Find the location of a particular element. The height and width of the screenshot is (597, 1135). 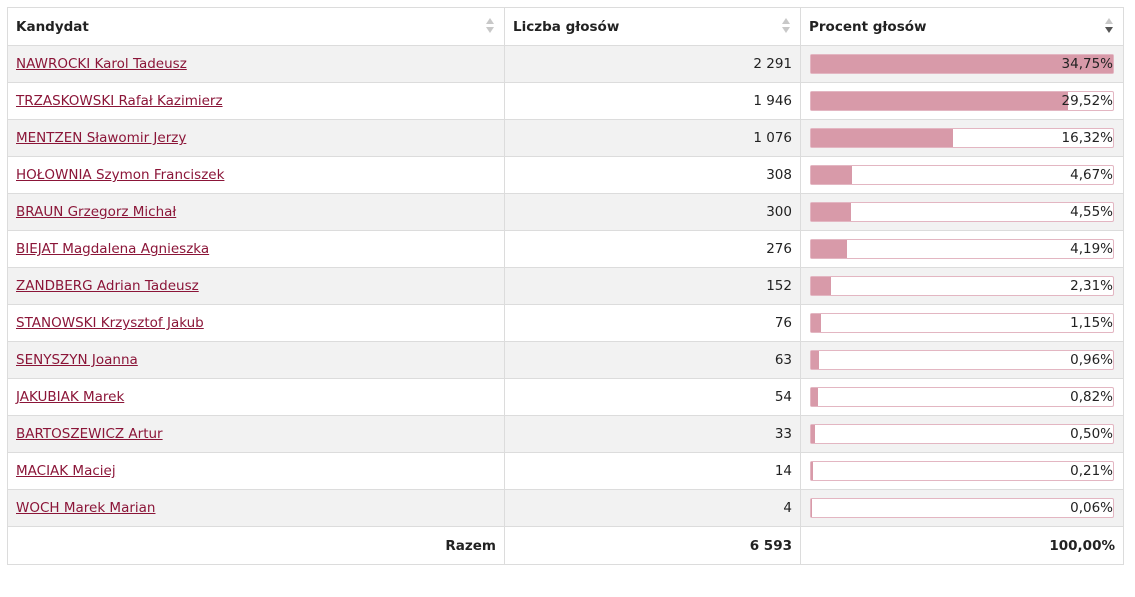

candidate-cell: HOŁOWNIA Szymon Franciszek is located at coordinates (256, 175).